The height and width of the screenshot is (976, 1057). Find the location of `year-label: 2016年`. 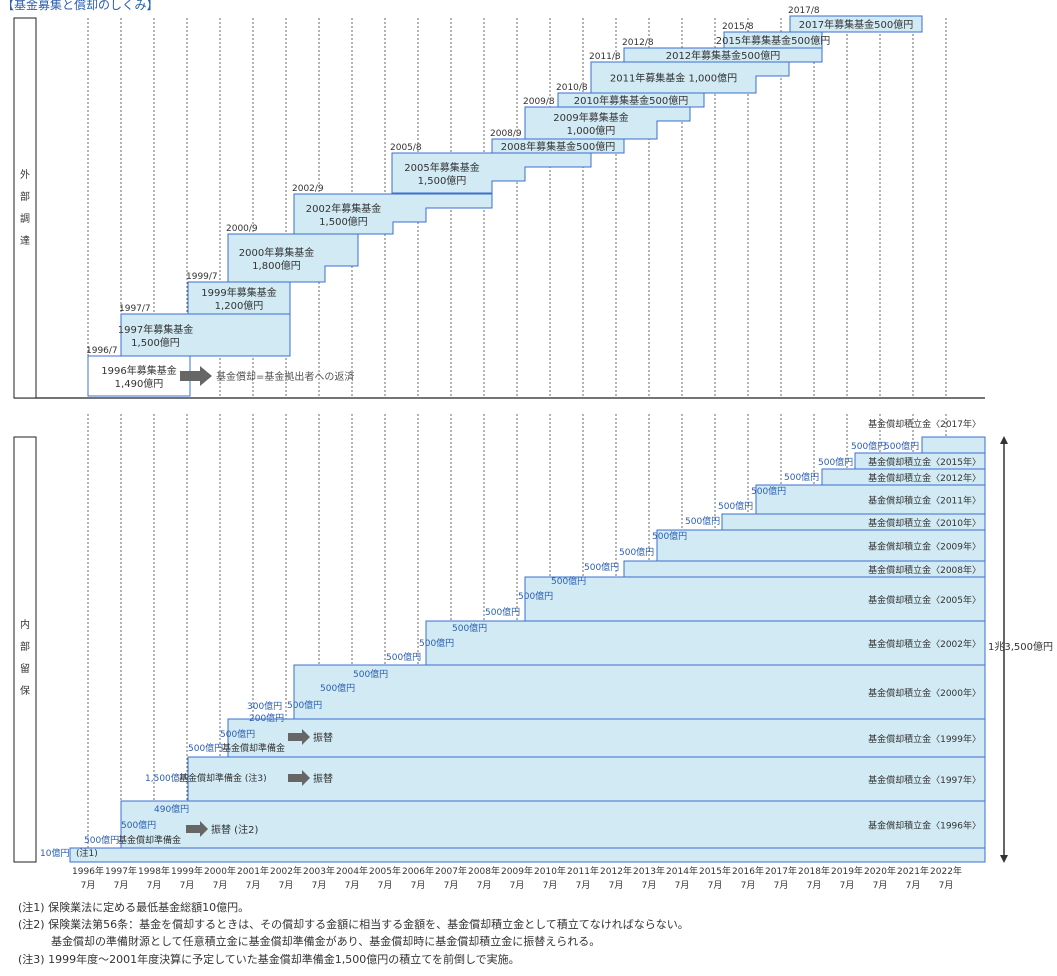

year-label: 2016年 is located at coordinates (748, 871).